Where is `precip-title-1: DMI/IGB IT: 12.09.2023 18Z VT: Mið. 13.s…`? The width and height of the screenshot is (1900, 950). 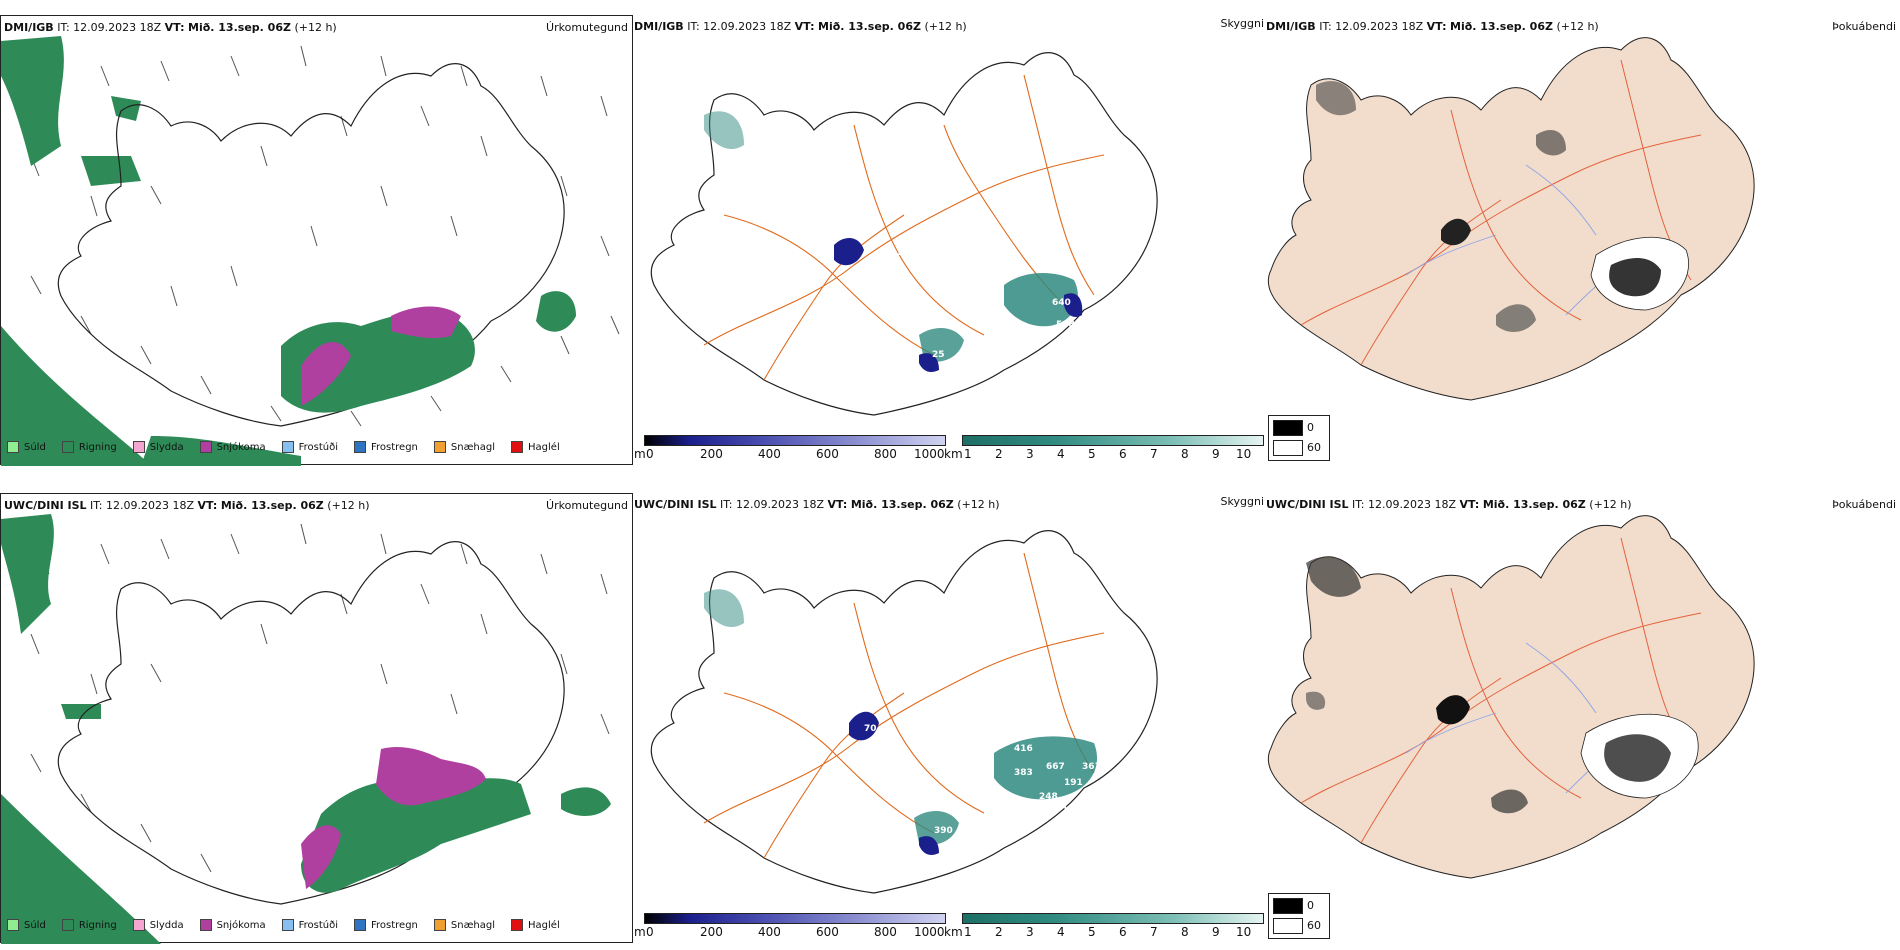
precip-title-1: DMI/IGB IT: 12.09.2023 18Z VT: Mið. 13.s… is located at coordinates (170, 27).